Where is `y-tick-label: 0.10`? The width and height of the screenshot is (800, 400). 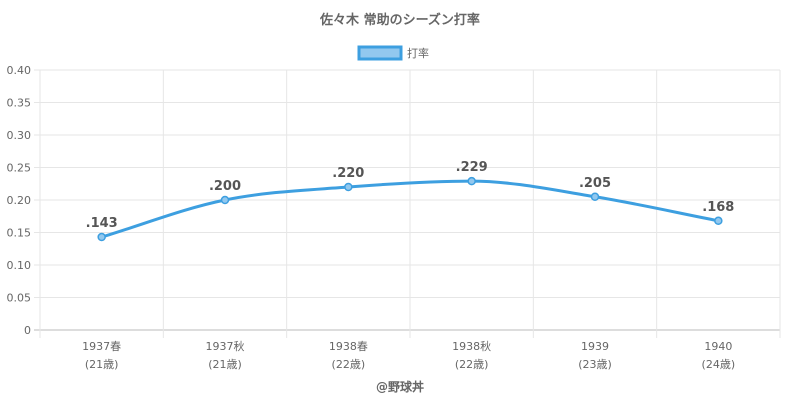 y-tick-label: 0.10 is located at coordinates (19, 265).